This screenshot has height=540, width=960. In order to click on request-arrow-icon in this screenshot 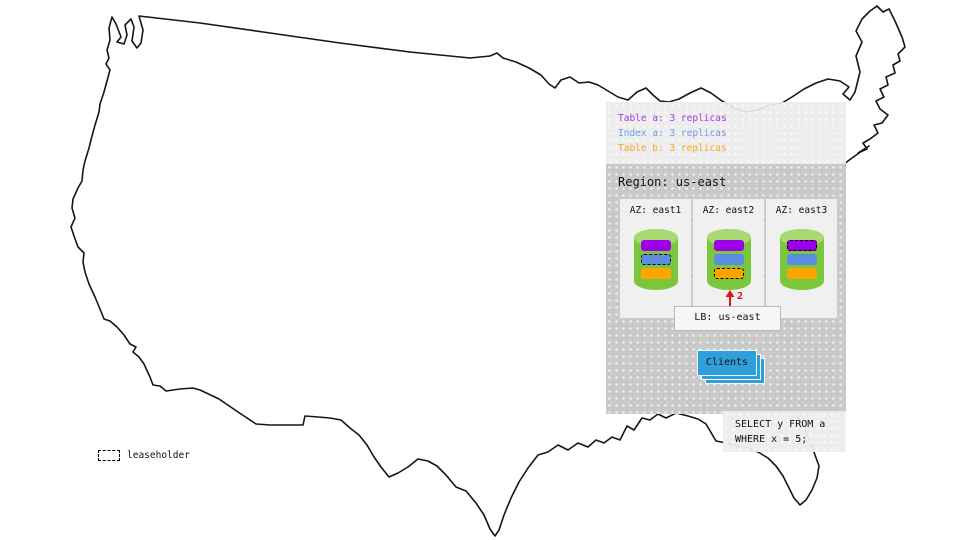, I will do `click(730, 298)`.